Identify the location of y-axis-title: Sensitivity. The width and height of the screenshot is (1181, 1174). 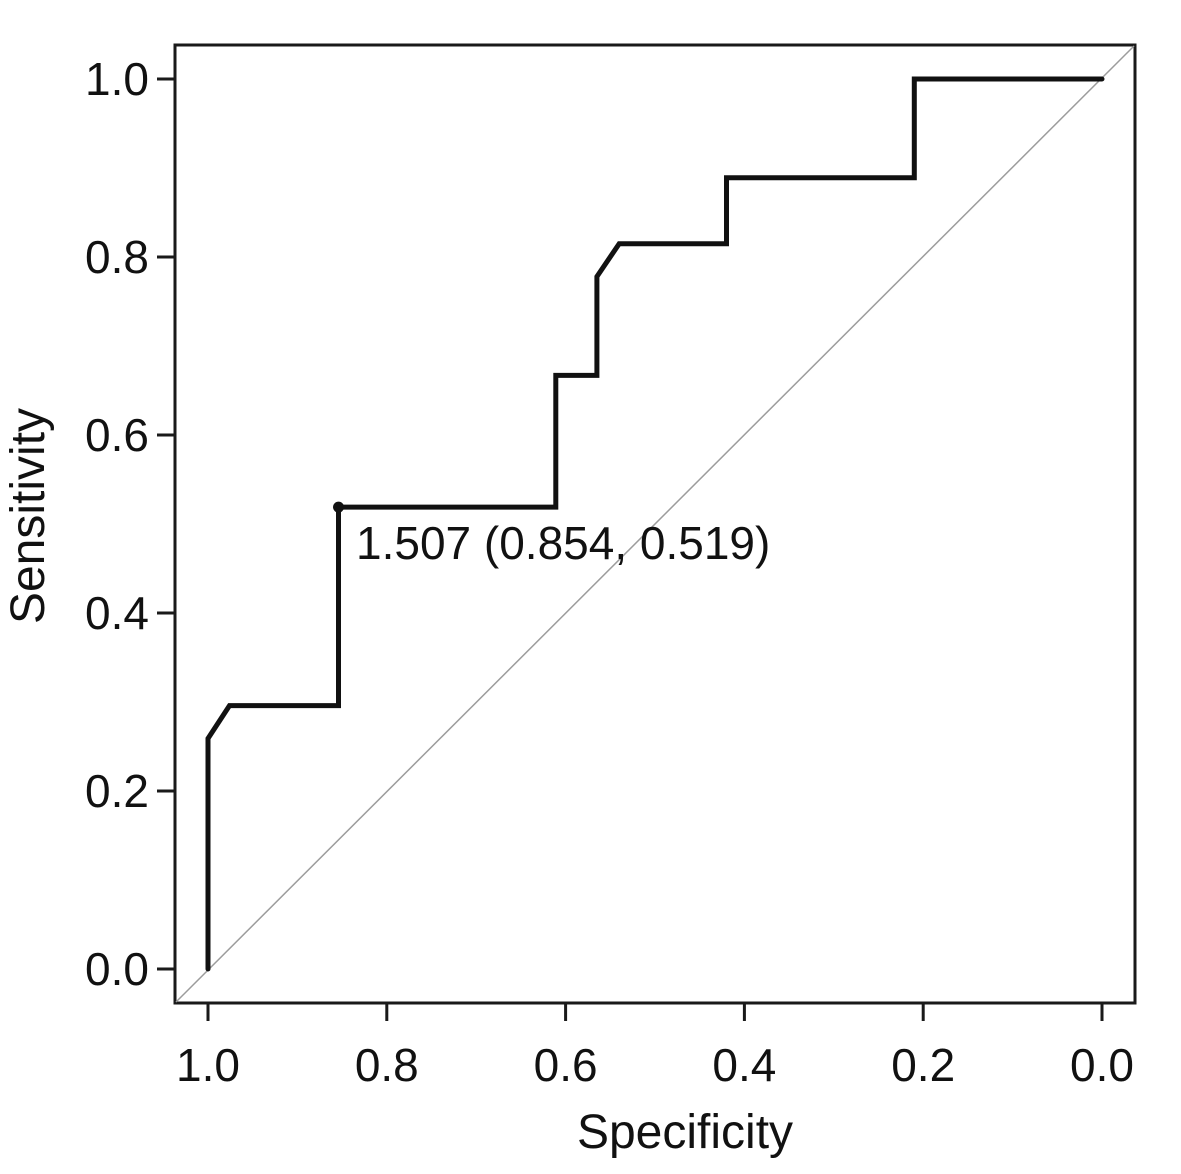
(28, 516).